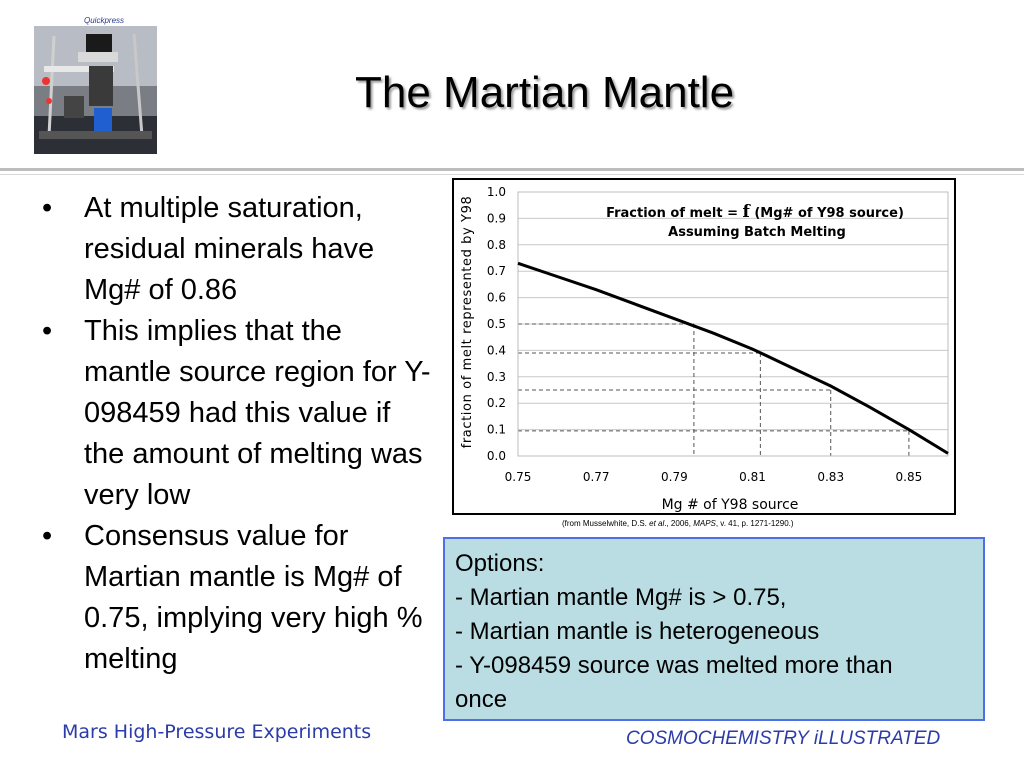 The image size is (1024, 768). I want to click on y-tick-label: 0.2, so click(496, 403).